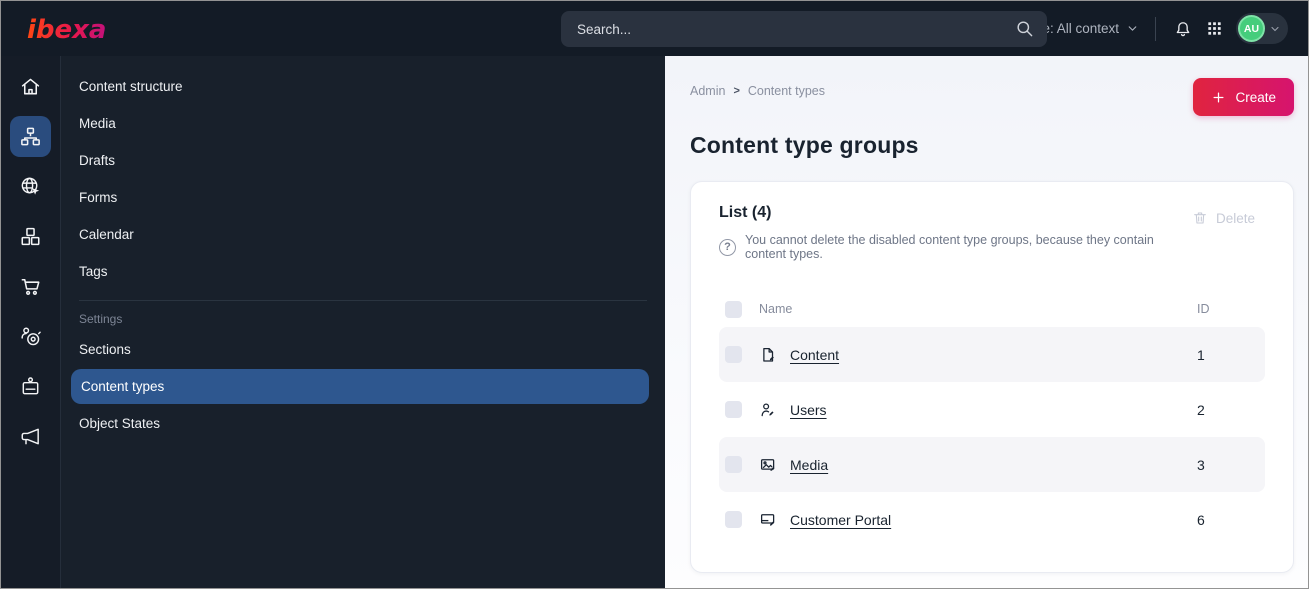 This screenshot has width=1309, height=589. Describe the element at coordinates (727, 247) in the screenshot. I see `question-icon: ?` at that location.